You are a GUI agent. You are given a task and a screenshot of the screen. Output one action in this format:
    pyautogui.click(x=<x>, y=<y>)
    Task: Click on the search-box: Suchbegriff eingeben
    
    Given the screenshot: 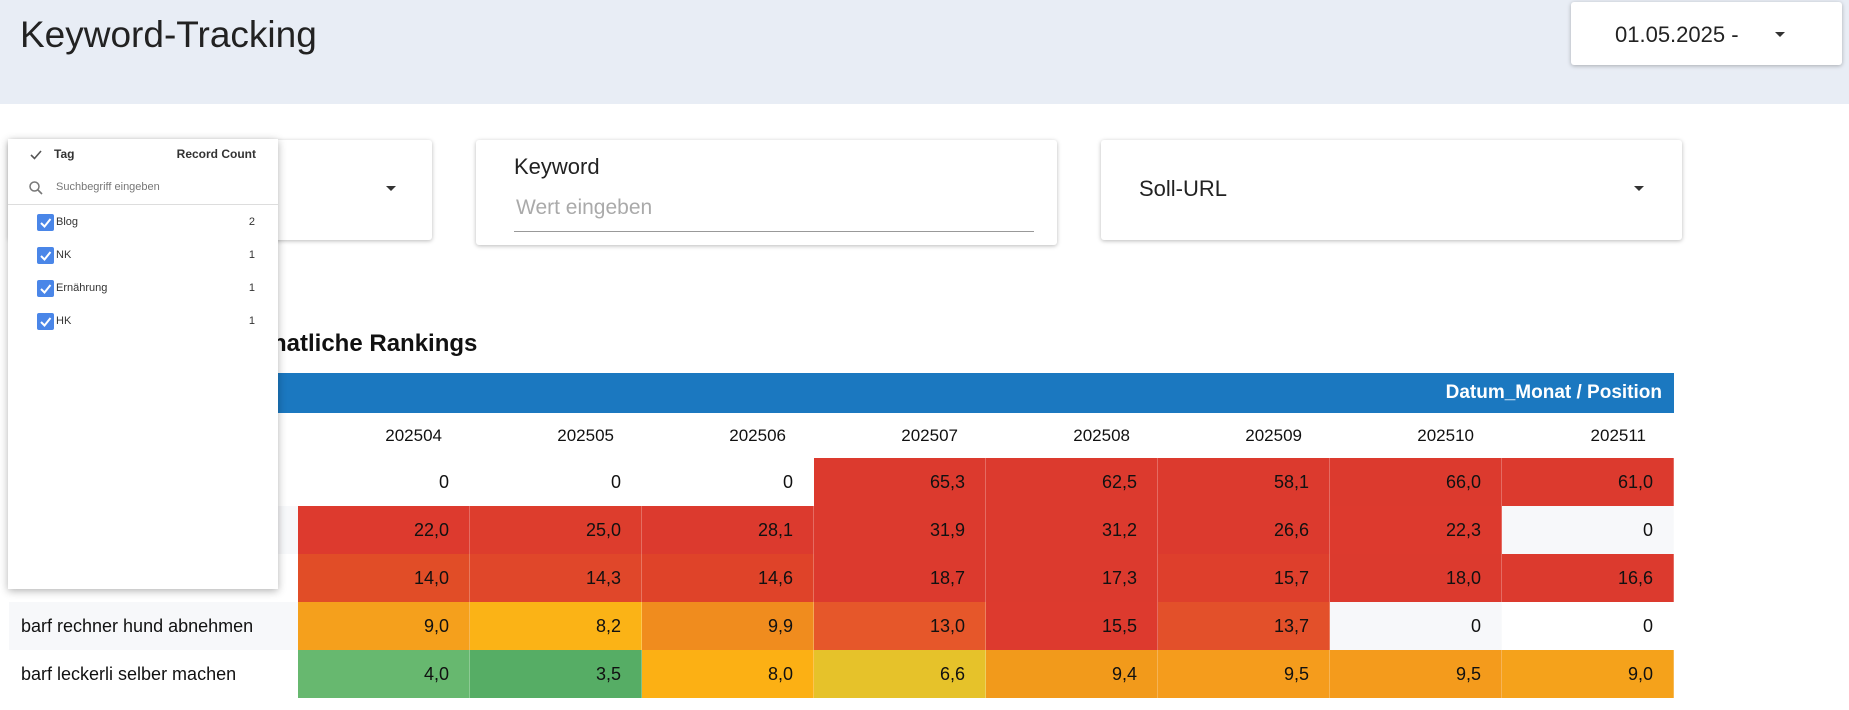 What is the action you would take?
    pyautogui.click(x=143, y=188)
    